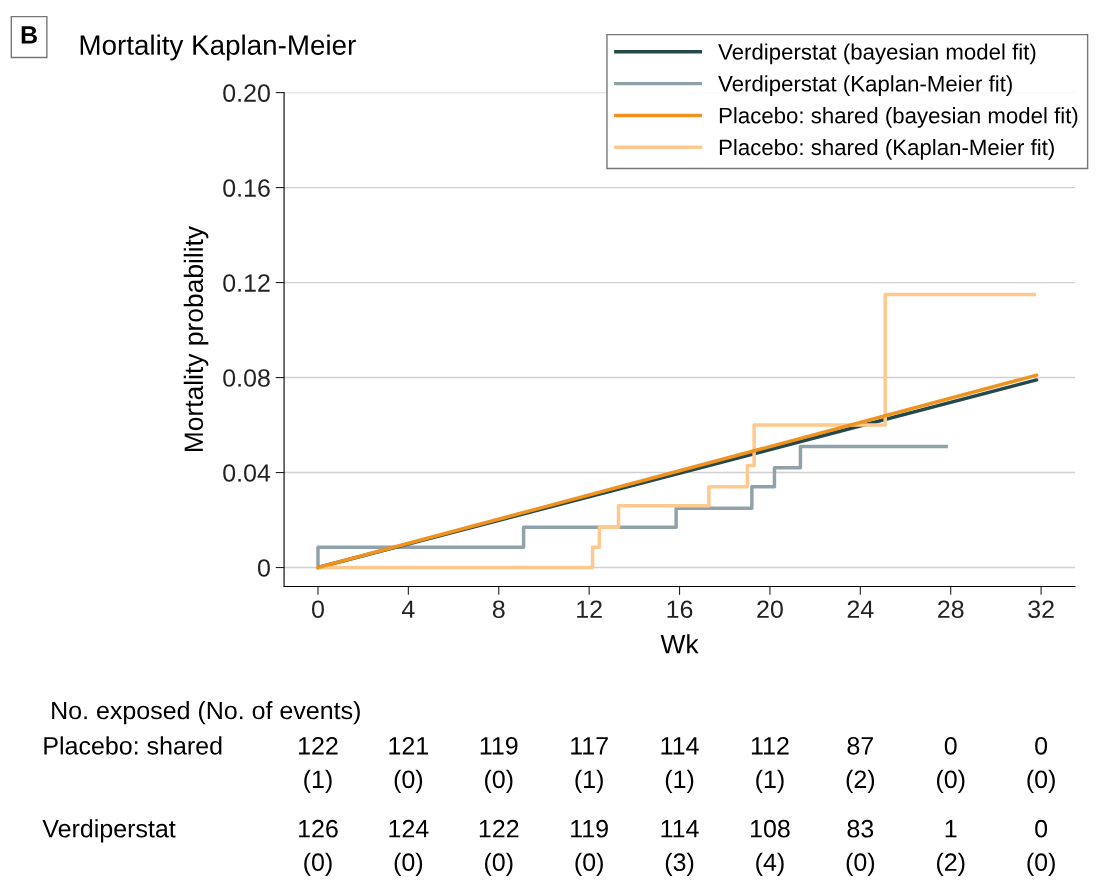 This screenshot has width=1114, height=882. Describe the element at coordinates (1041, 609) in the screenshot. I see `x-tick-label: 32` at that location.